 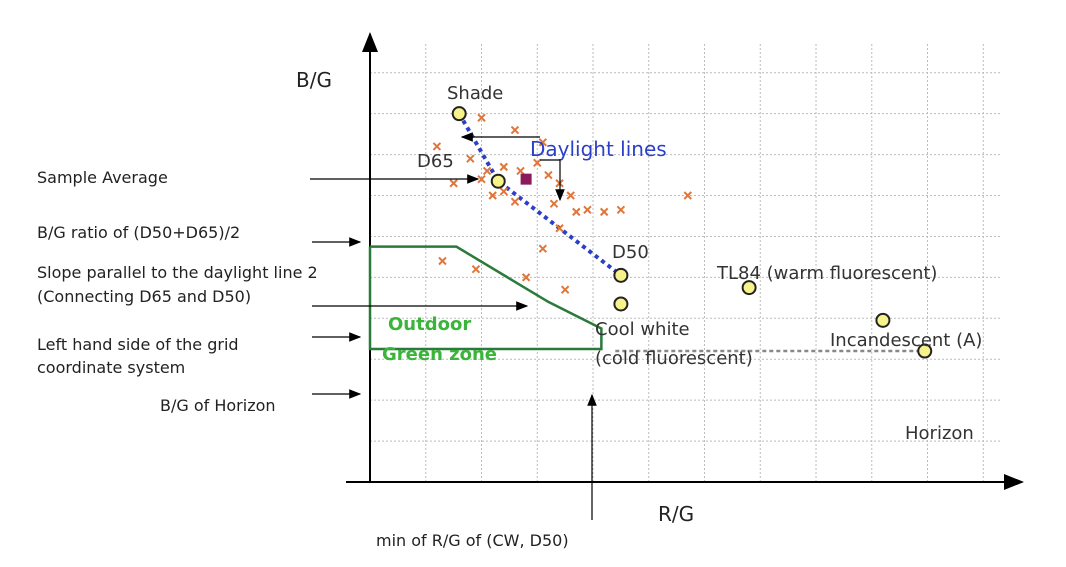 What do you see at coordinates (429, 324) in the screenshot?
I see `outdoor-zone-label-line1: Outdoor` at bounding box center [429, 324].